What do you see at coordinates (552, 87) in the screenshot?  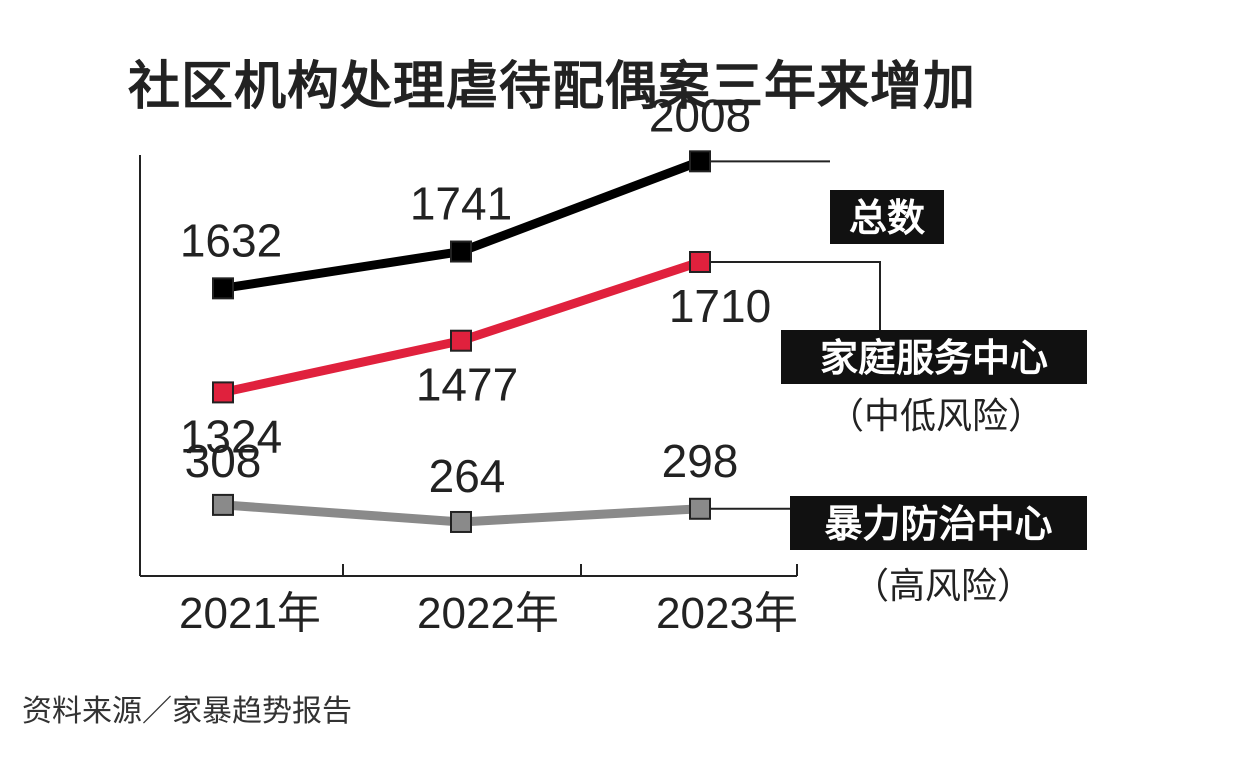 I see `chart-title: 社区机构处理虐待配偶案三年来增加` at bounding box center [552, 87].